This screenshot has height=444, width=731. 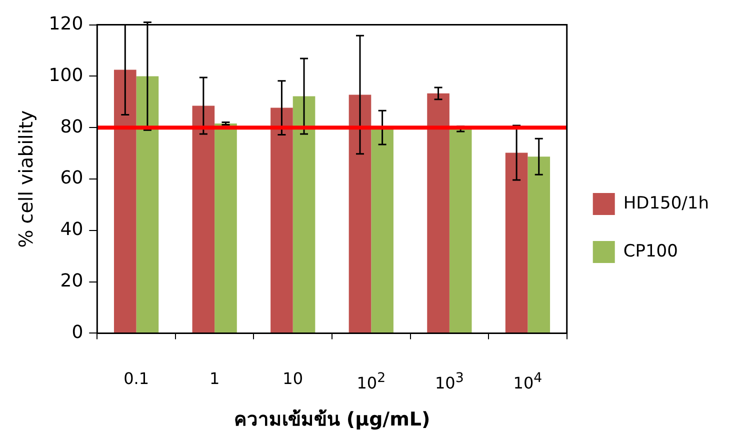 What do you see at coordinates (666, 203) in the screenshot?
I see `legend-label: HD150/1h` at bounding box center [666, 203].